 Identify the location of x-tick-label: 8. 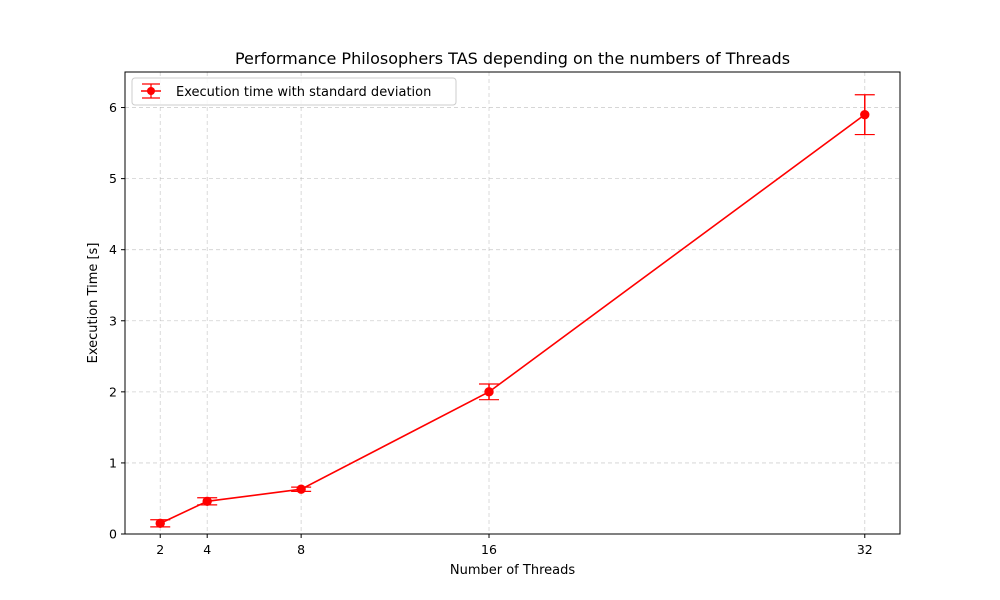
(301, 549).